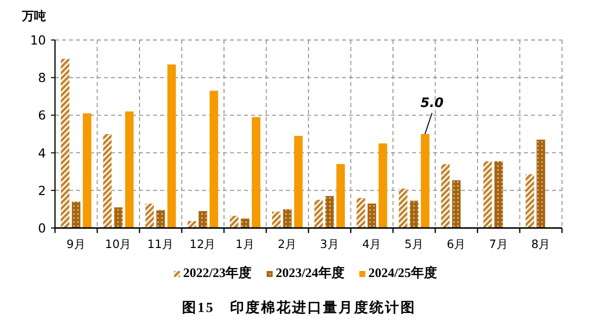  I want to click on x-tick-label: 3月, so click(330, 244).